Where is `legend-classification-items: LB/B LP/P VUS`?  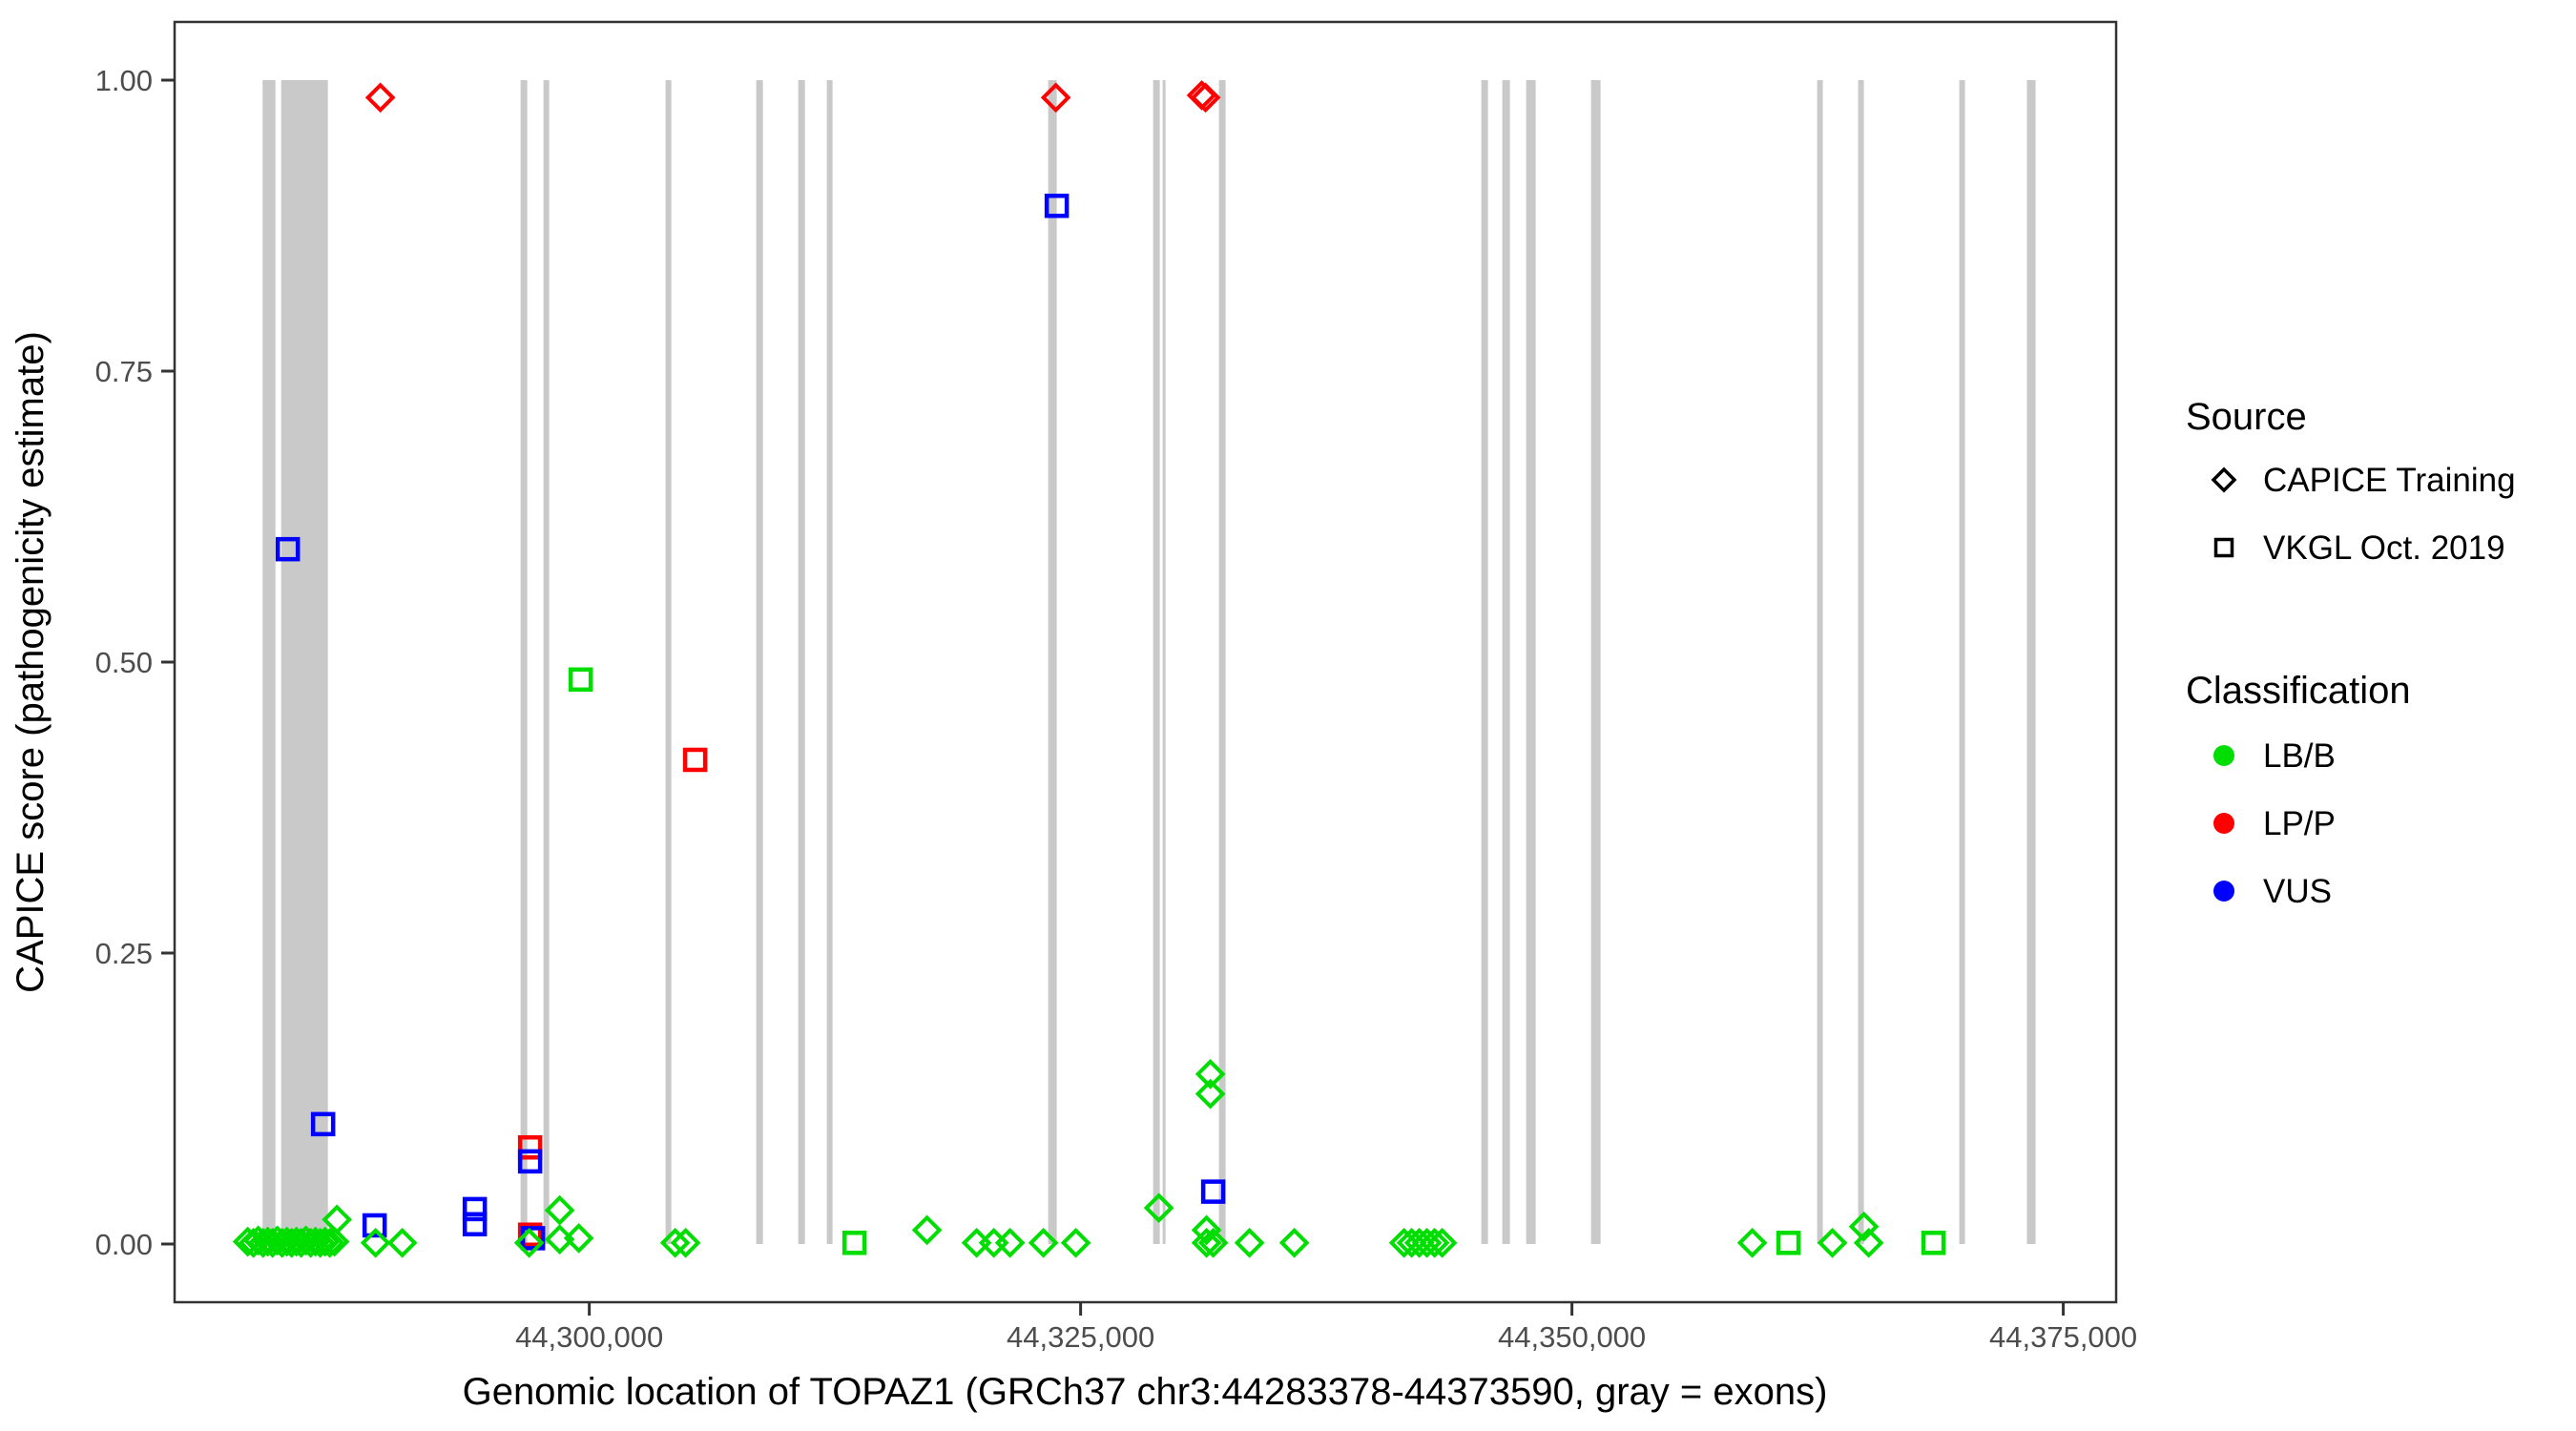 legend-classification-items: LB/B LP/P VUS is located at coordinates (2274, 823).